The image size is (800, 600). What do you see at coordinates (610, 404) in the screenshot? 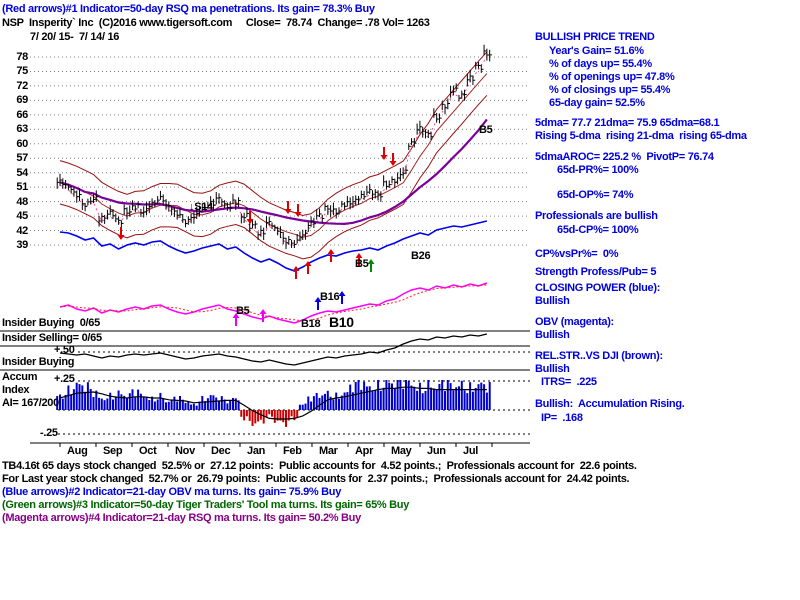
I see `right-panel-line: Bullish: Accumulation Rising.` at bounding box center [610, 404].